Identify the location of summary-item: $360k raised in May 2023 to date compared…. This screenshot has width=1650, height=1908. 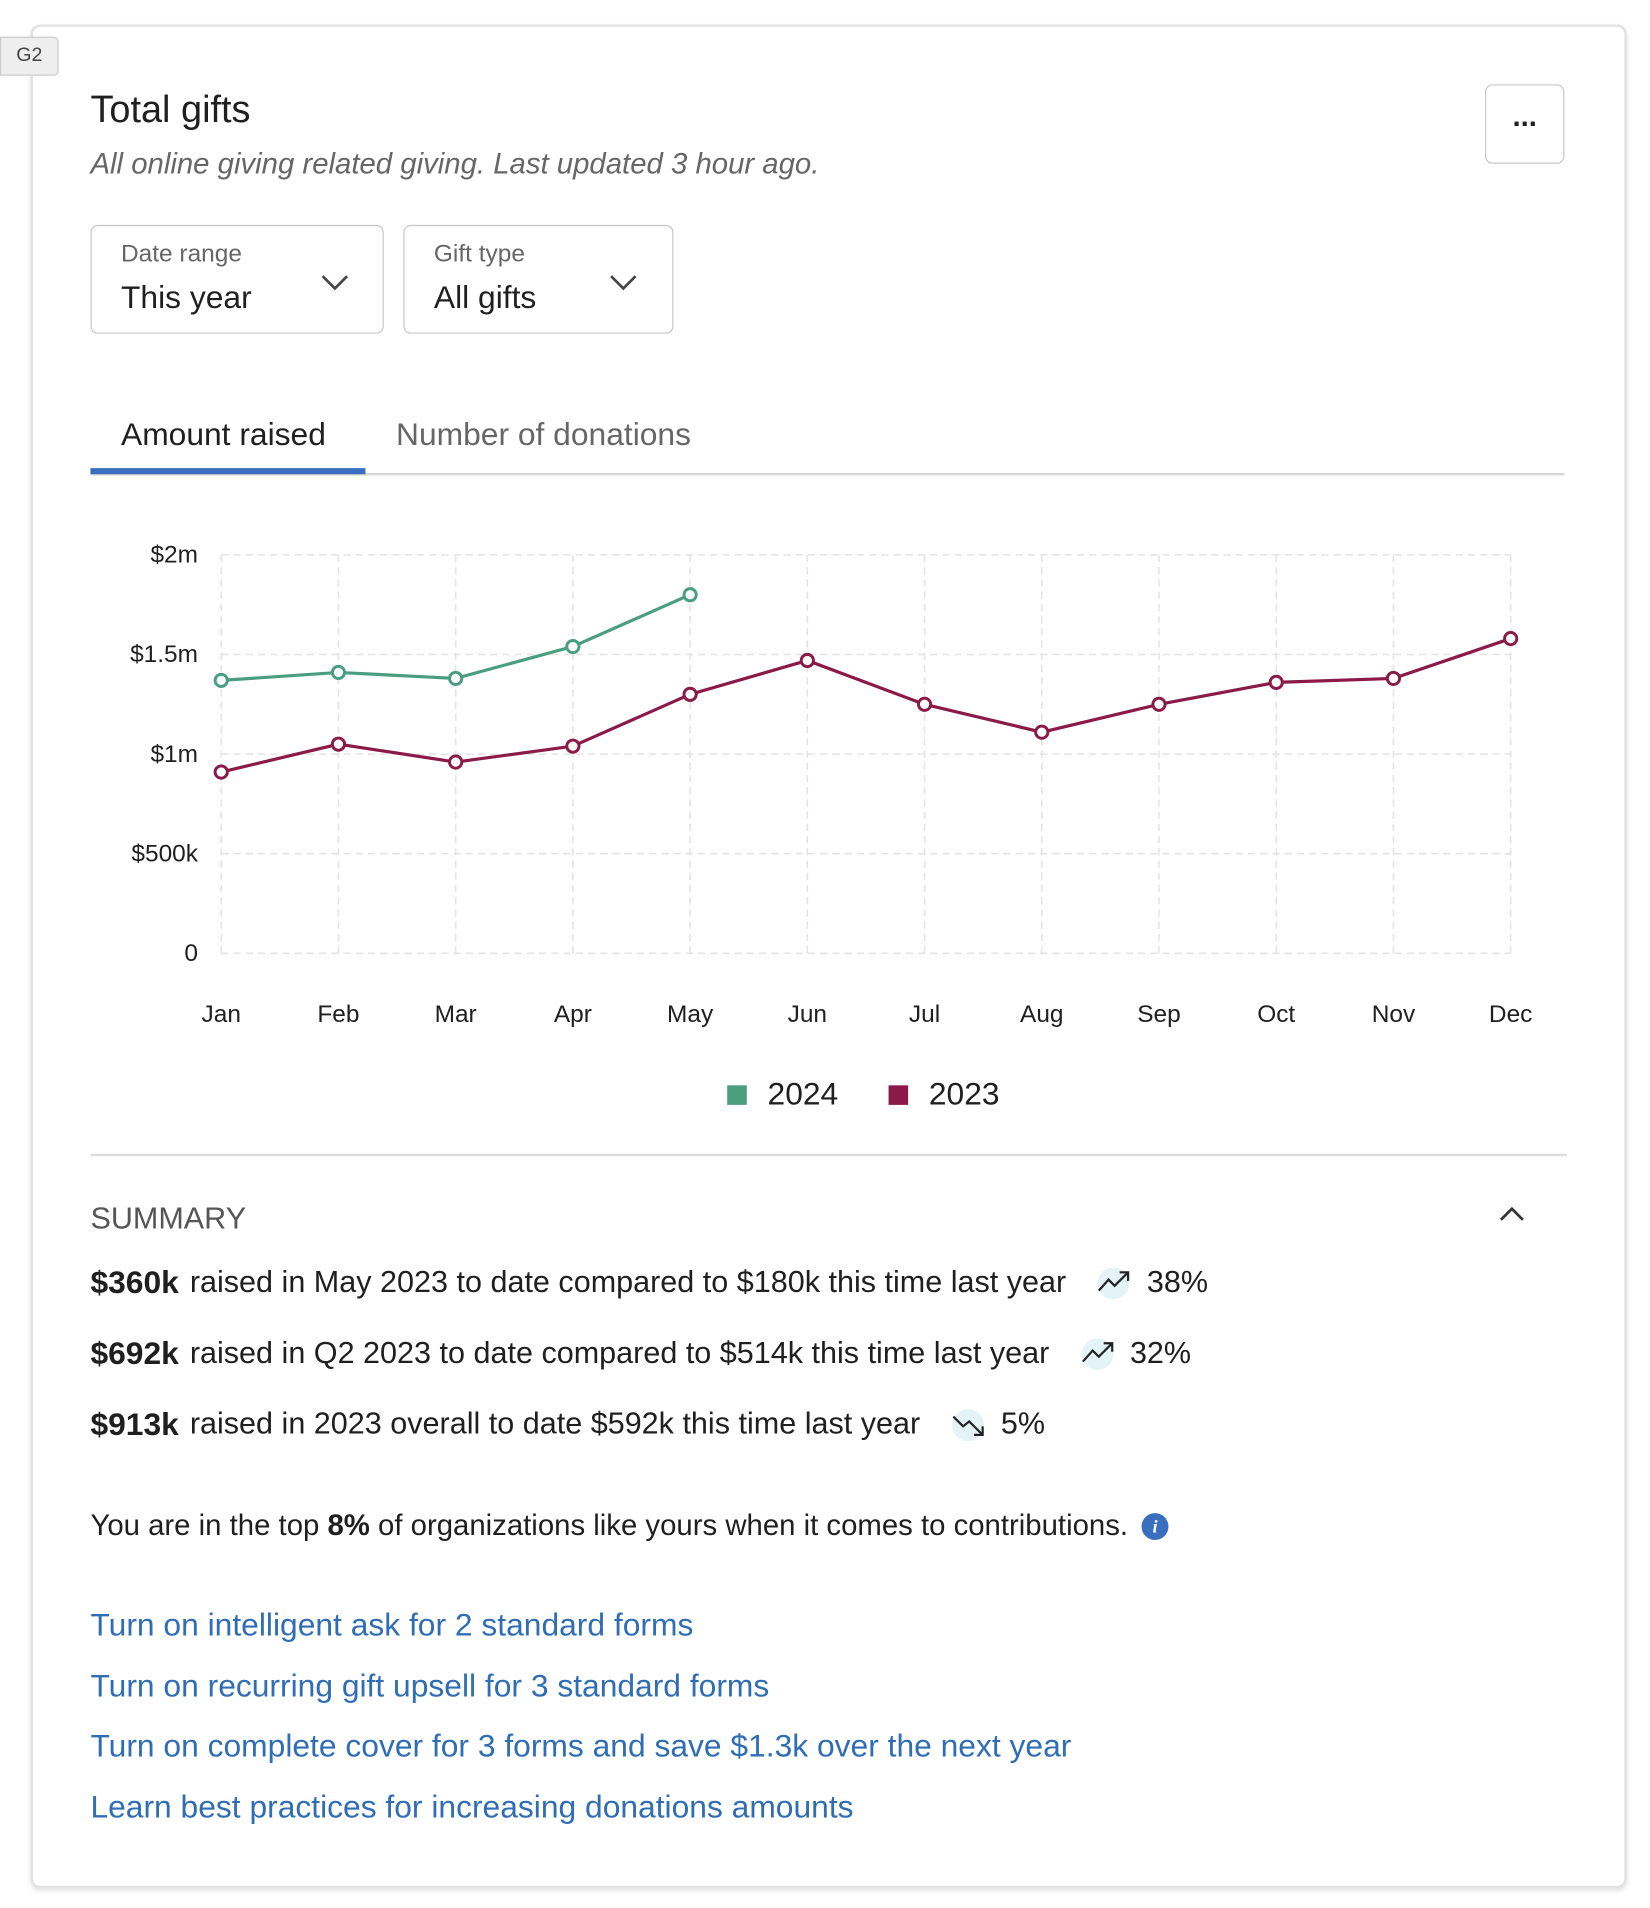
(649, 1283).